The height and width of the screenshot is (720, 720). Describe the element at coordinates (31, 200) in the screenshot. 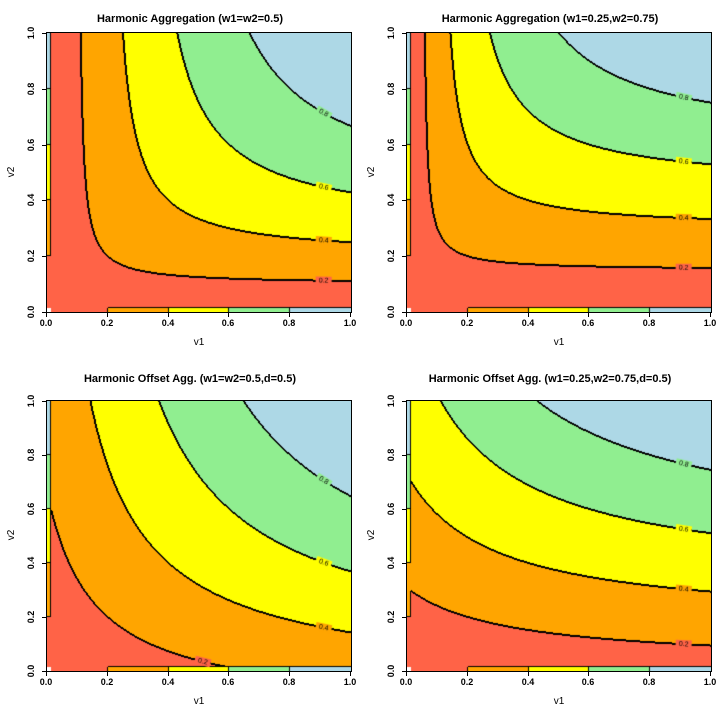

I see `y-tick-label: 0.4` at that location.